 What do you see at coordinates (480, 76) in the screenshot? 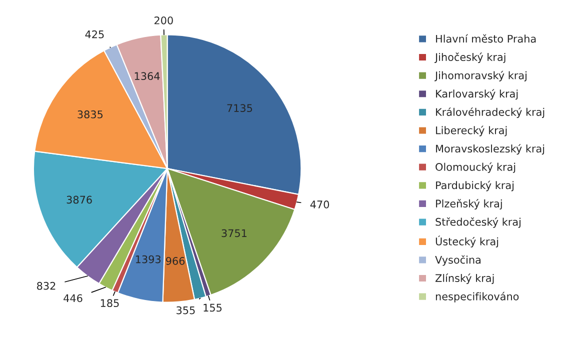
I see `legend-label: Jihomoravský kraj` at bounding box center [480, 76].